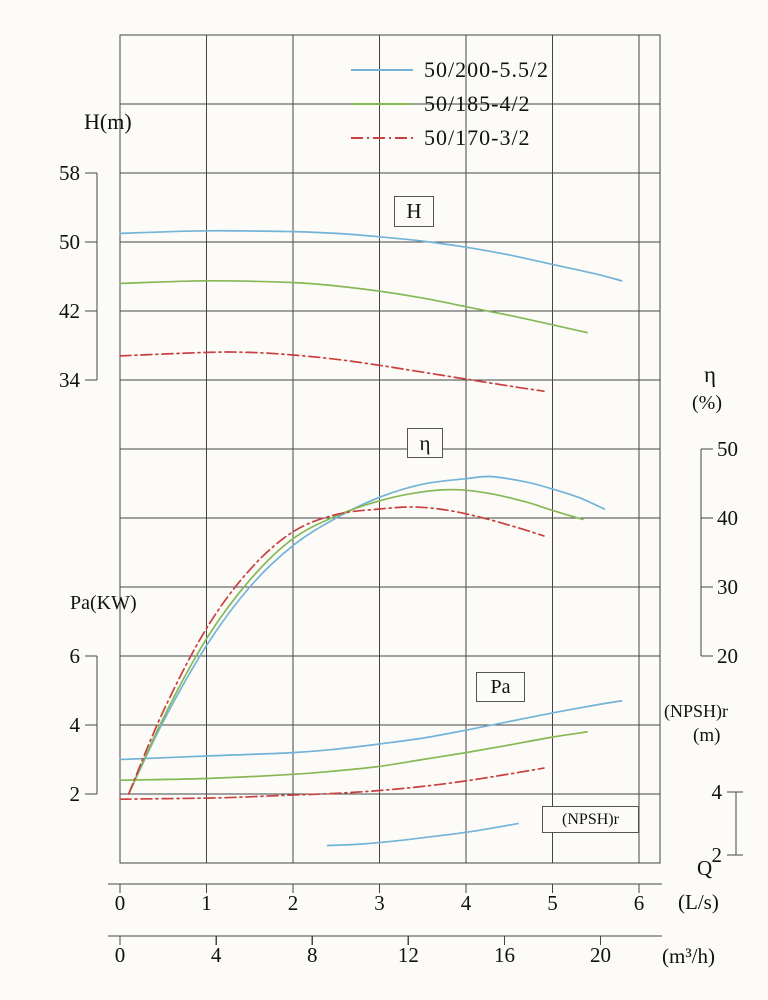 The image size is (768, 1000). I want to click on legend: 50/200-5.5/2 50/185-4/2 50/170-3/2, so click(449, 104).